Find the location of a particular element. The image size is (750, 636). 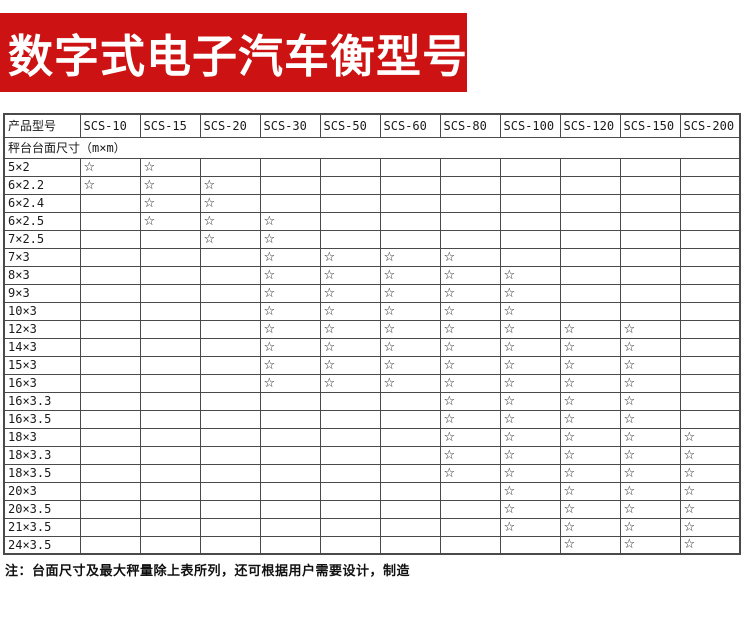

size-cell: 6×2.2 is located at coordinates (42, 185).